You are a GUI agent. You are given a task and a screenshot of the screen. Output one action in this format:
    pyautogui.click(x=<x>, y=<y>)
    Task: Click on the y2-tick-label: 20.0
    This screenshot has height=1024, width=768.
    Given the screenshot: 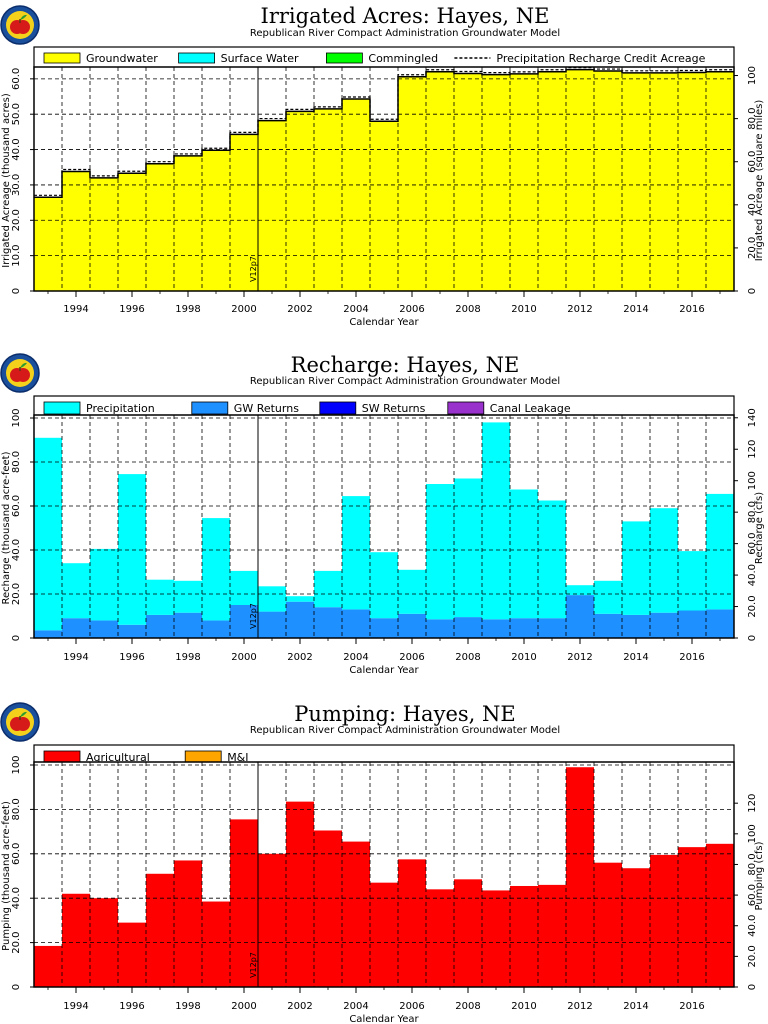 What is the action you would take?
    pyautogui.click(x=752, y=956)
    